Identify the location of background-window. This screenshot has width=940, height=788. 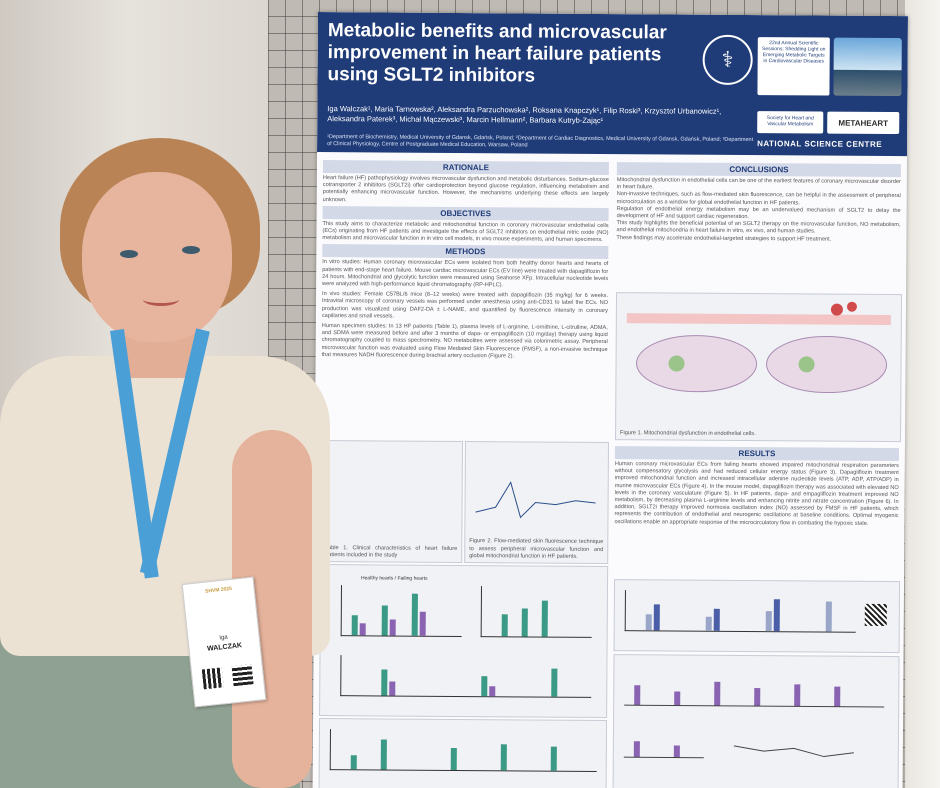
(922, 394).